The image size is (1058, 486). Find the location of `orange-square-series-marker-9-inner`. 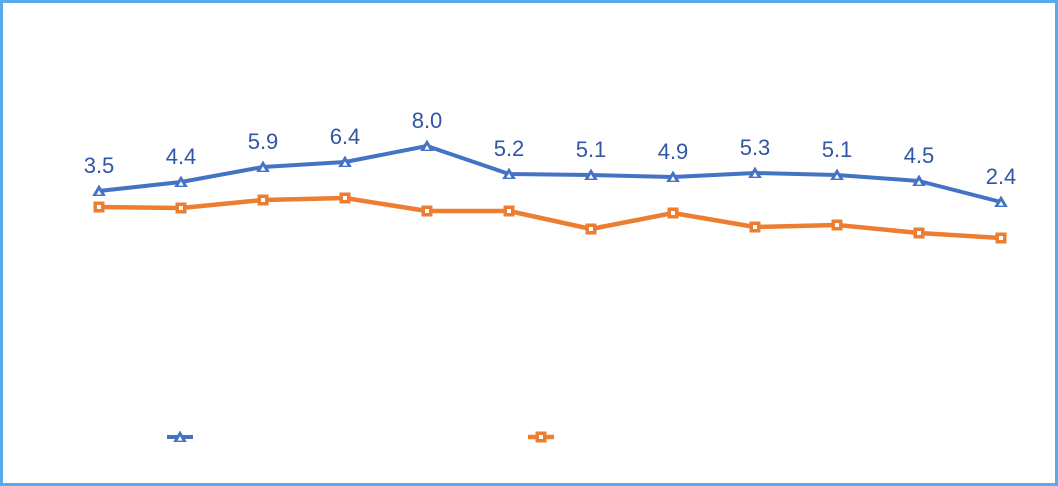

orange-square-series-marker-9-inner is located at coordinates (755, 227).